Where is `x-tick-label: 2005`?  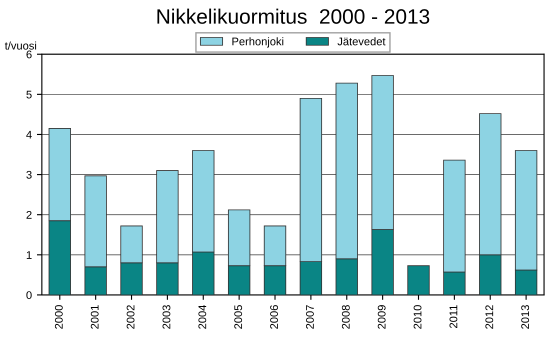
x-tick-label: 2005 is located at coordinates (238, 317).